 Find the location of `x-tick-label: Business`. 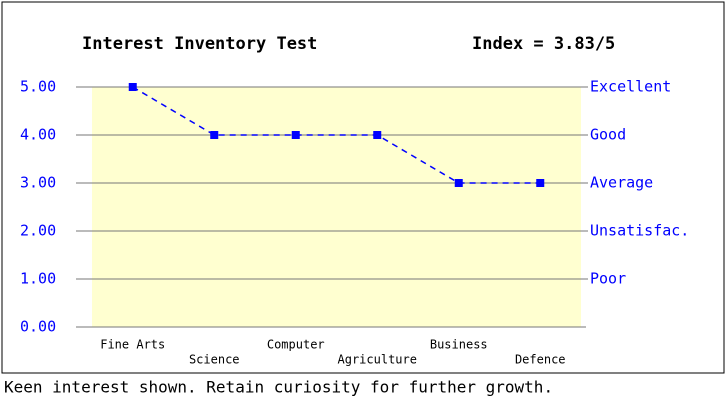

x-tick-label: Business is located at coordinates (459, 345).